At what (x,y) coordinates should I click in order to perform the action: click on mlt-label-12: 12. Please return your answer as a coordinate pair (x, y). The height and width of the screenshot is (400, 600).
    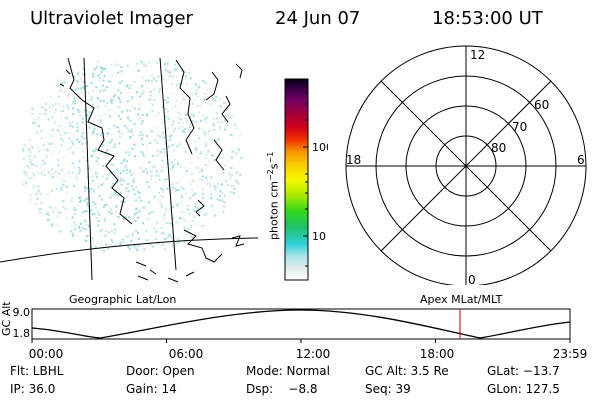
    Looking at the image, I should click on (477, 55).